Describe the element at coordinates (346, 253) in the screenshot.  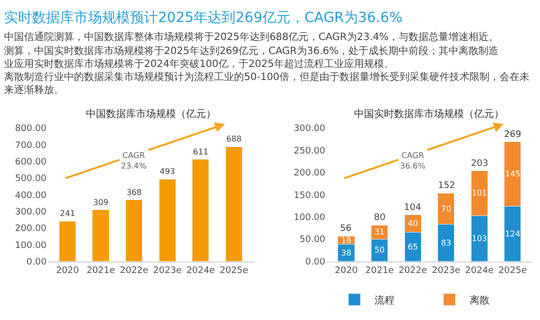
I see `data-label: 38` at that location.